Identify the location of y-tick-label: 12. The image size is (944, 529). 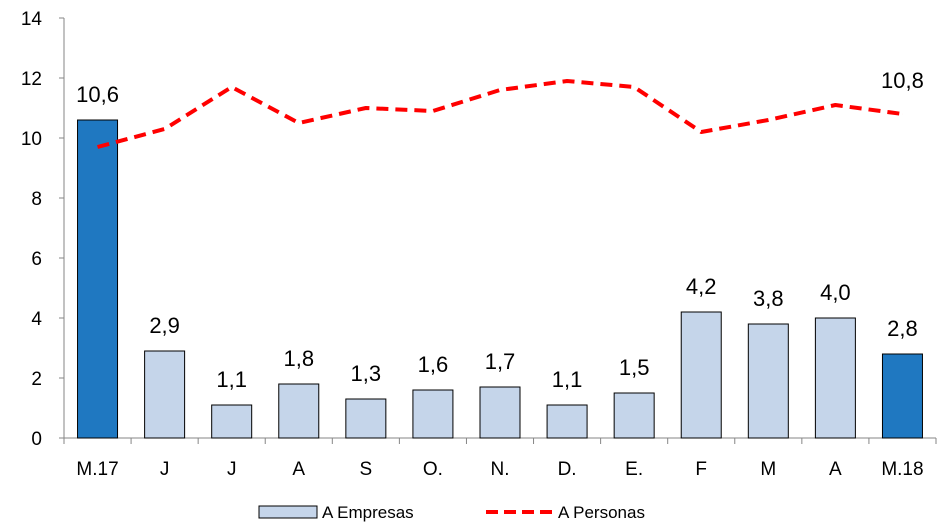
(31, 79).